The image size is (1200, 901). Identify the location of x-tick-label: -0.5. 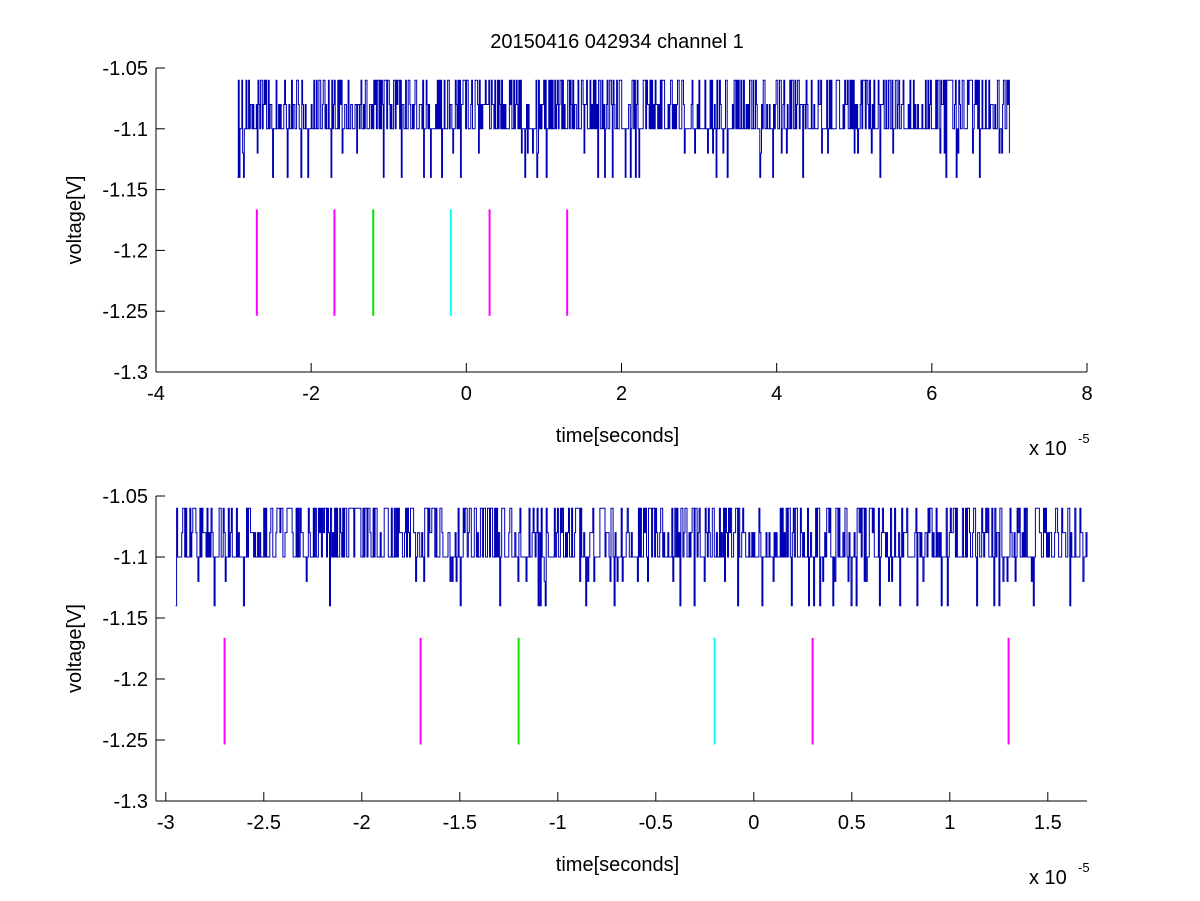
(656, 823).